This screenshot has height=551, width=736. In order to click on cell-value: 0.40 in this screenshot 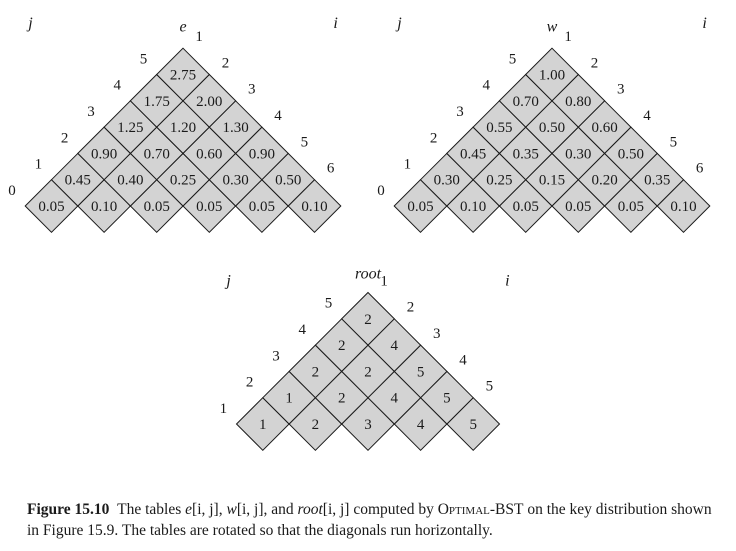, I will do `click(130, 181)`.